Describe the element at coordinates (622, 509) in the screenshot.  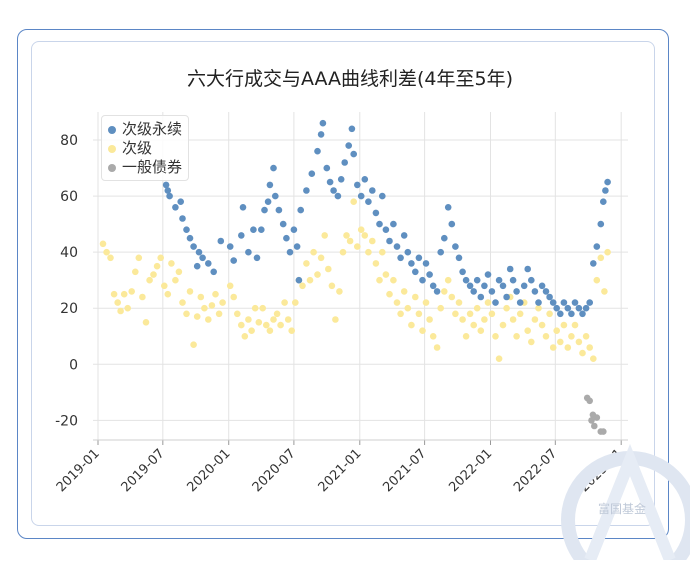
I see `watermark-text: 富国基金` at that location.